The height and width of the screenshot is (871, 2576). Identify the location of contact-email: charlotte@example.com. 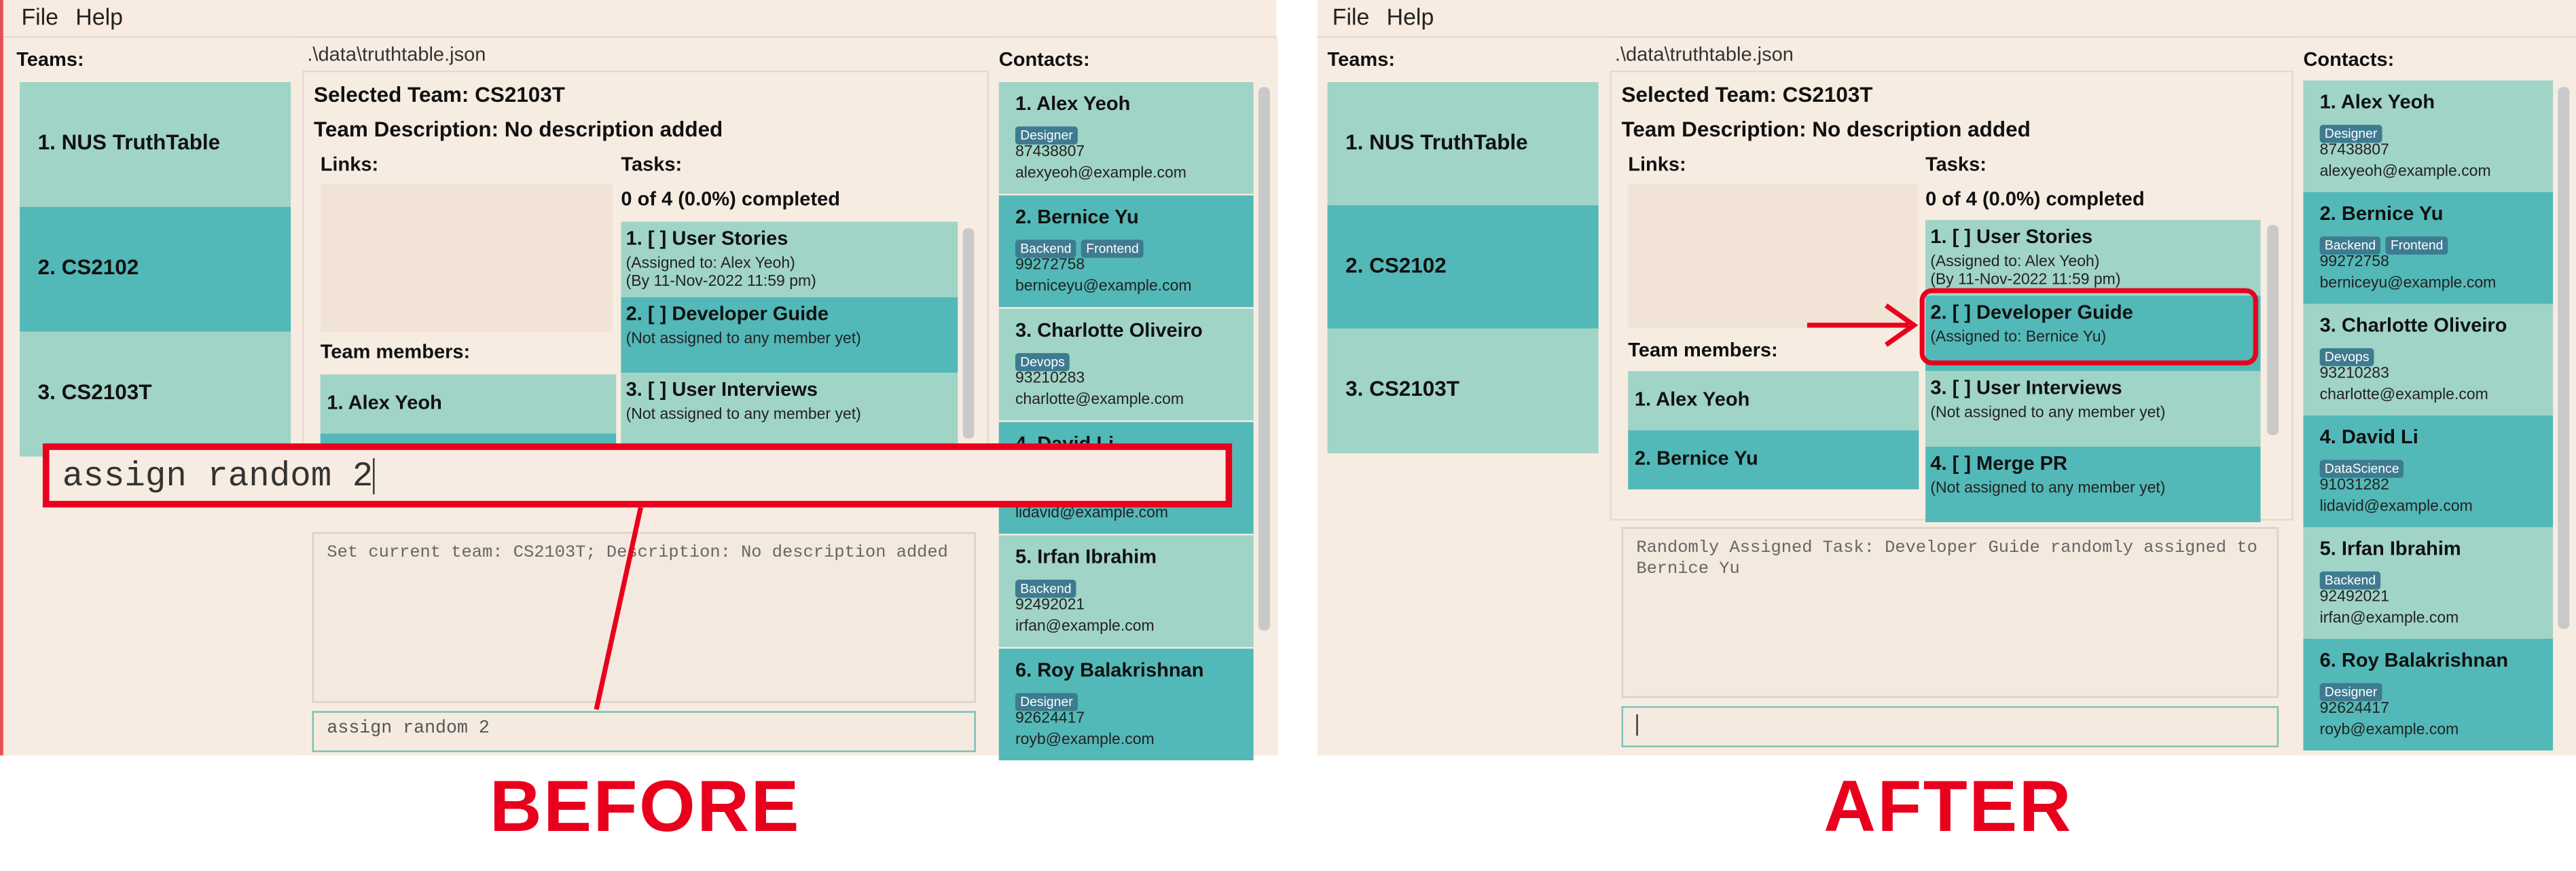
(1099, 399).